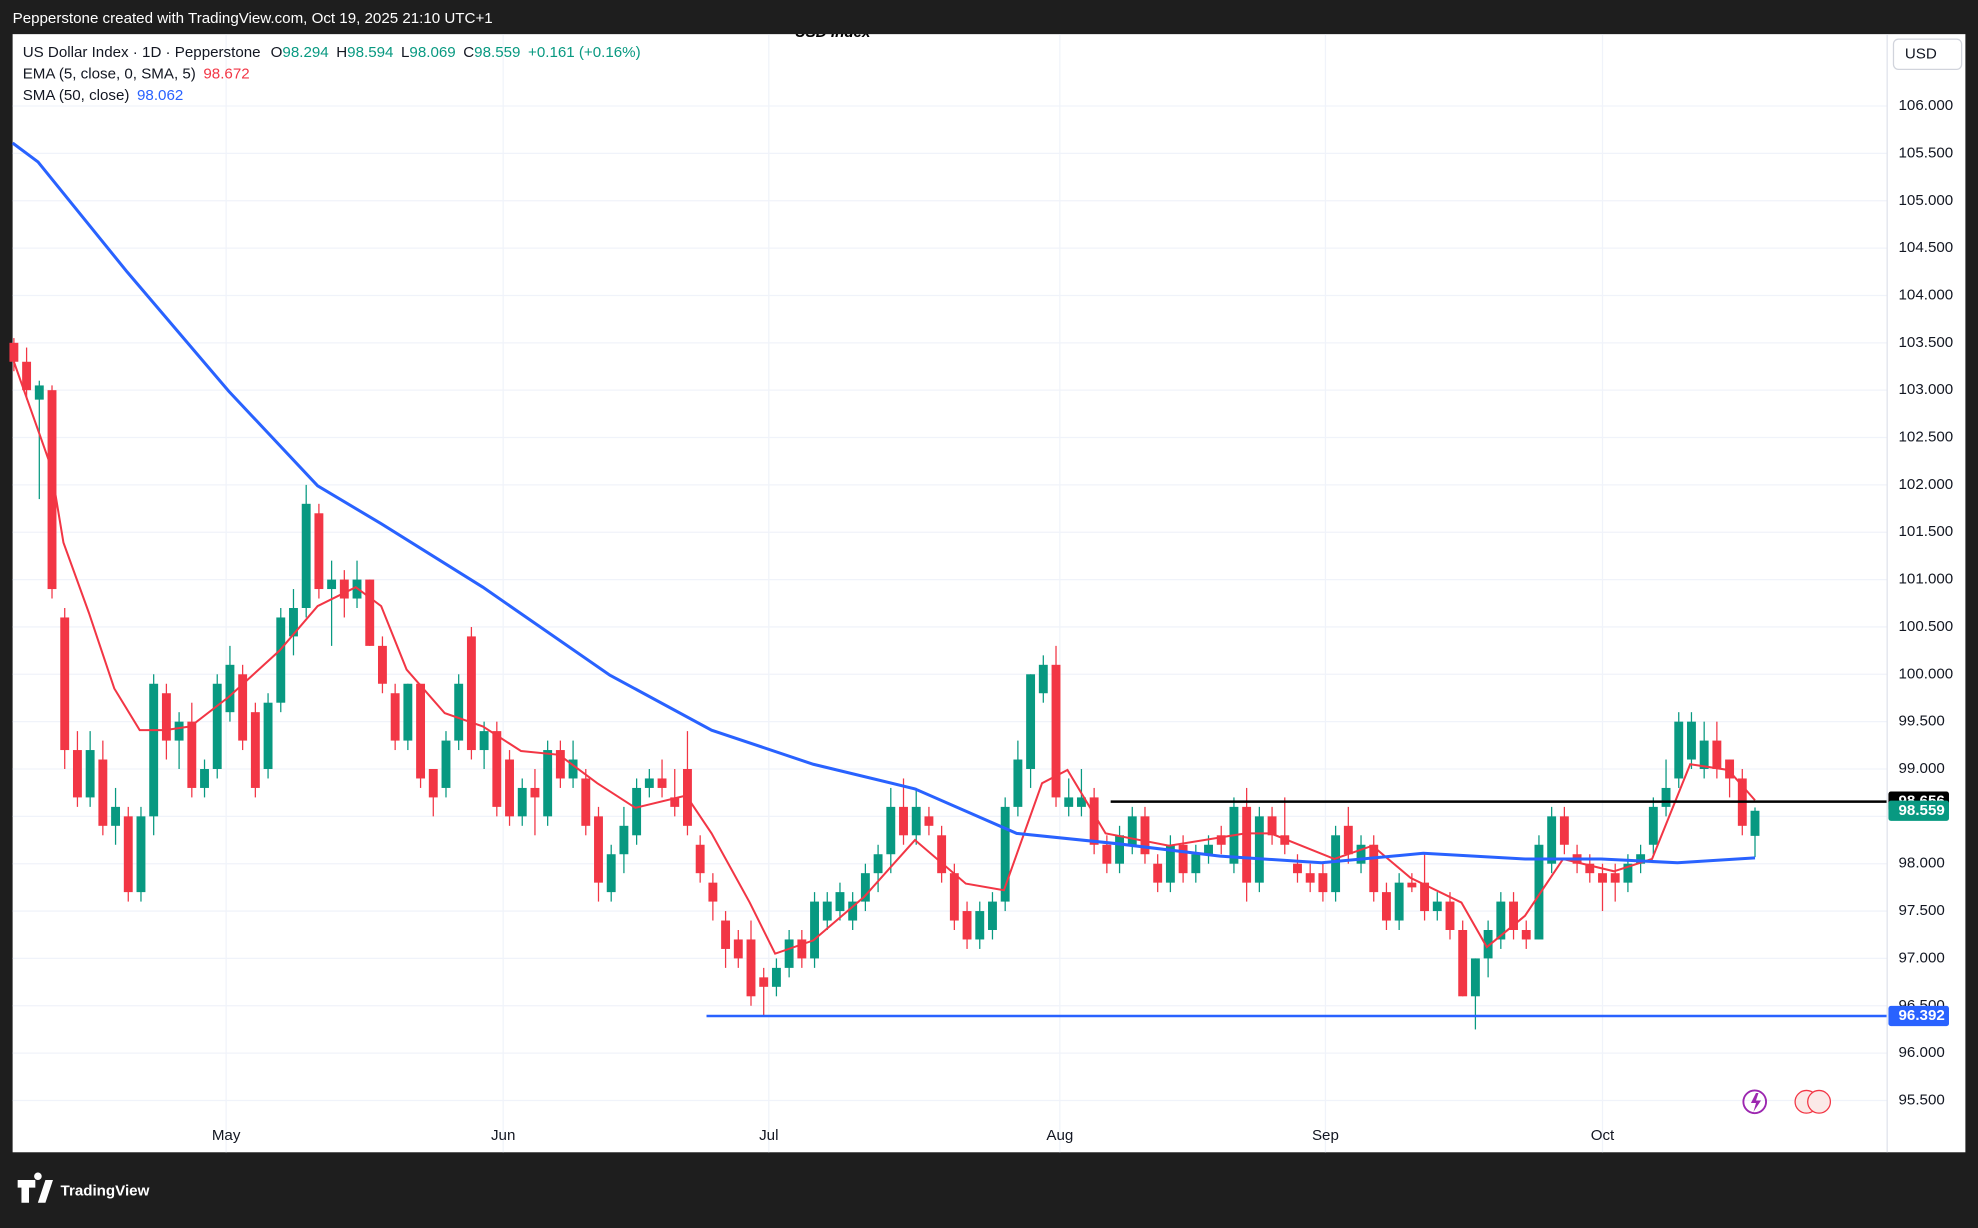 The width and height of the screenshot is (1978, 1228). Describe the element at coordinates (1926, 105) in the screenshot. I see `y-tick-label: 106.000` at that location.